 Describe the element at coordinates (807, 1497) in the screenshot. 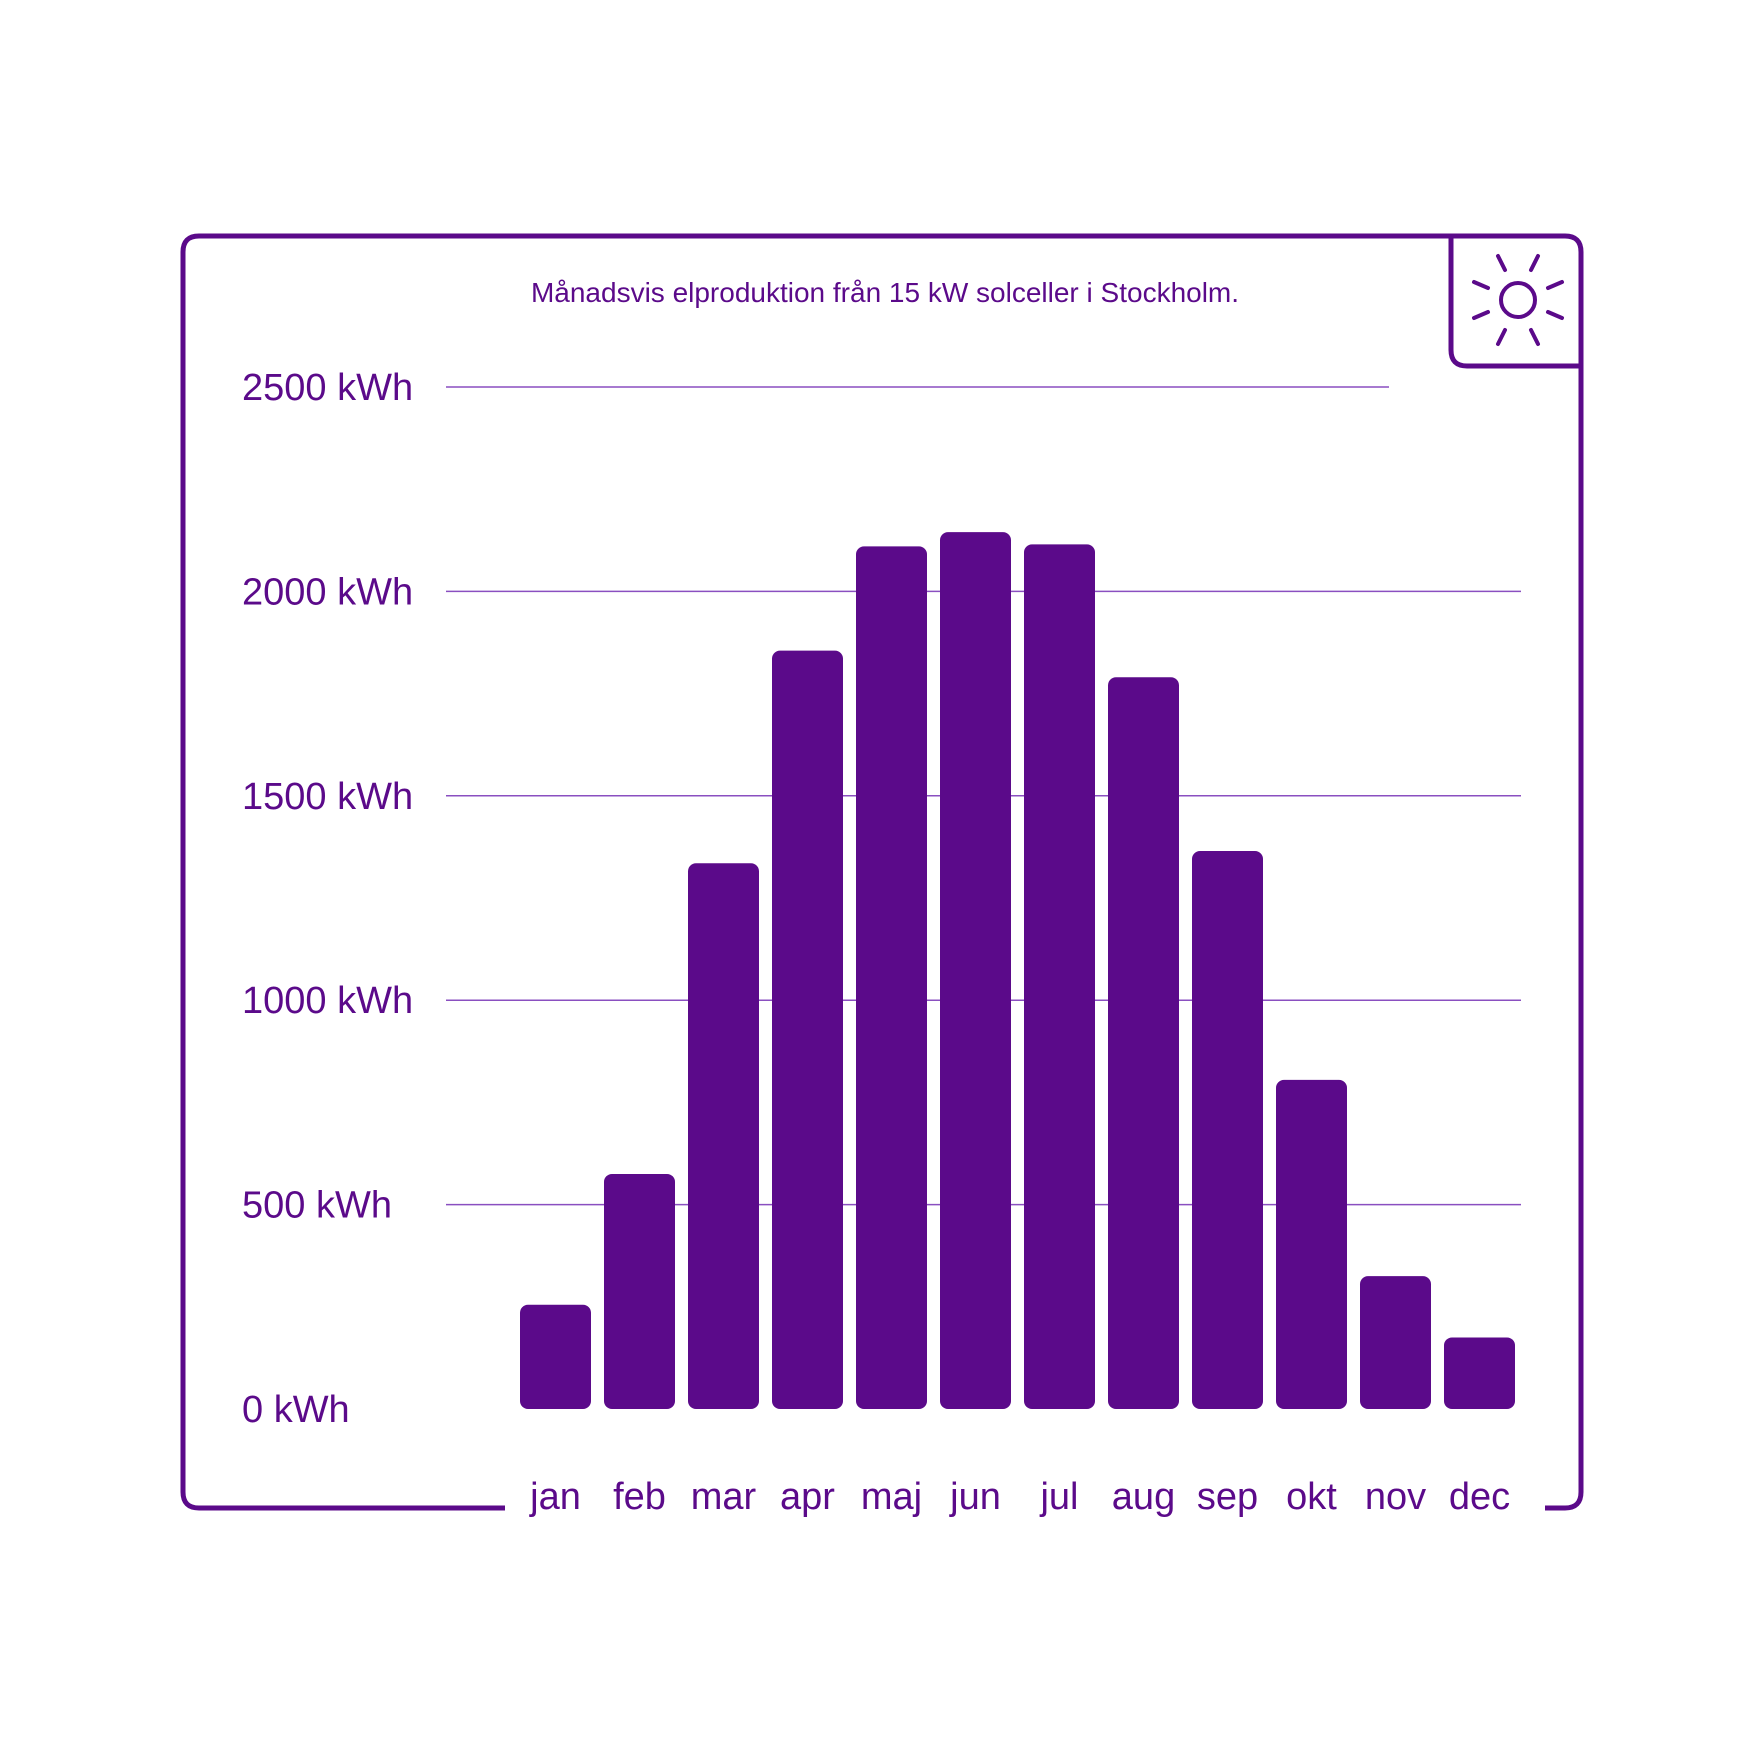

I see `x-tick-label-apr: apr` at that location.